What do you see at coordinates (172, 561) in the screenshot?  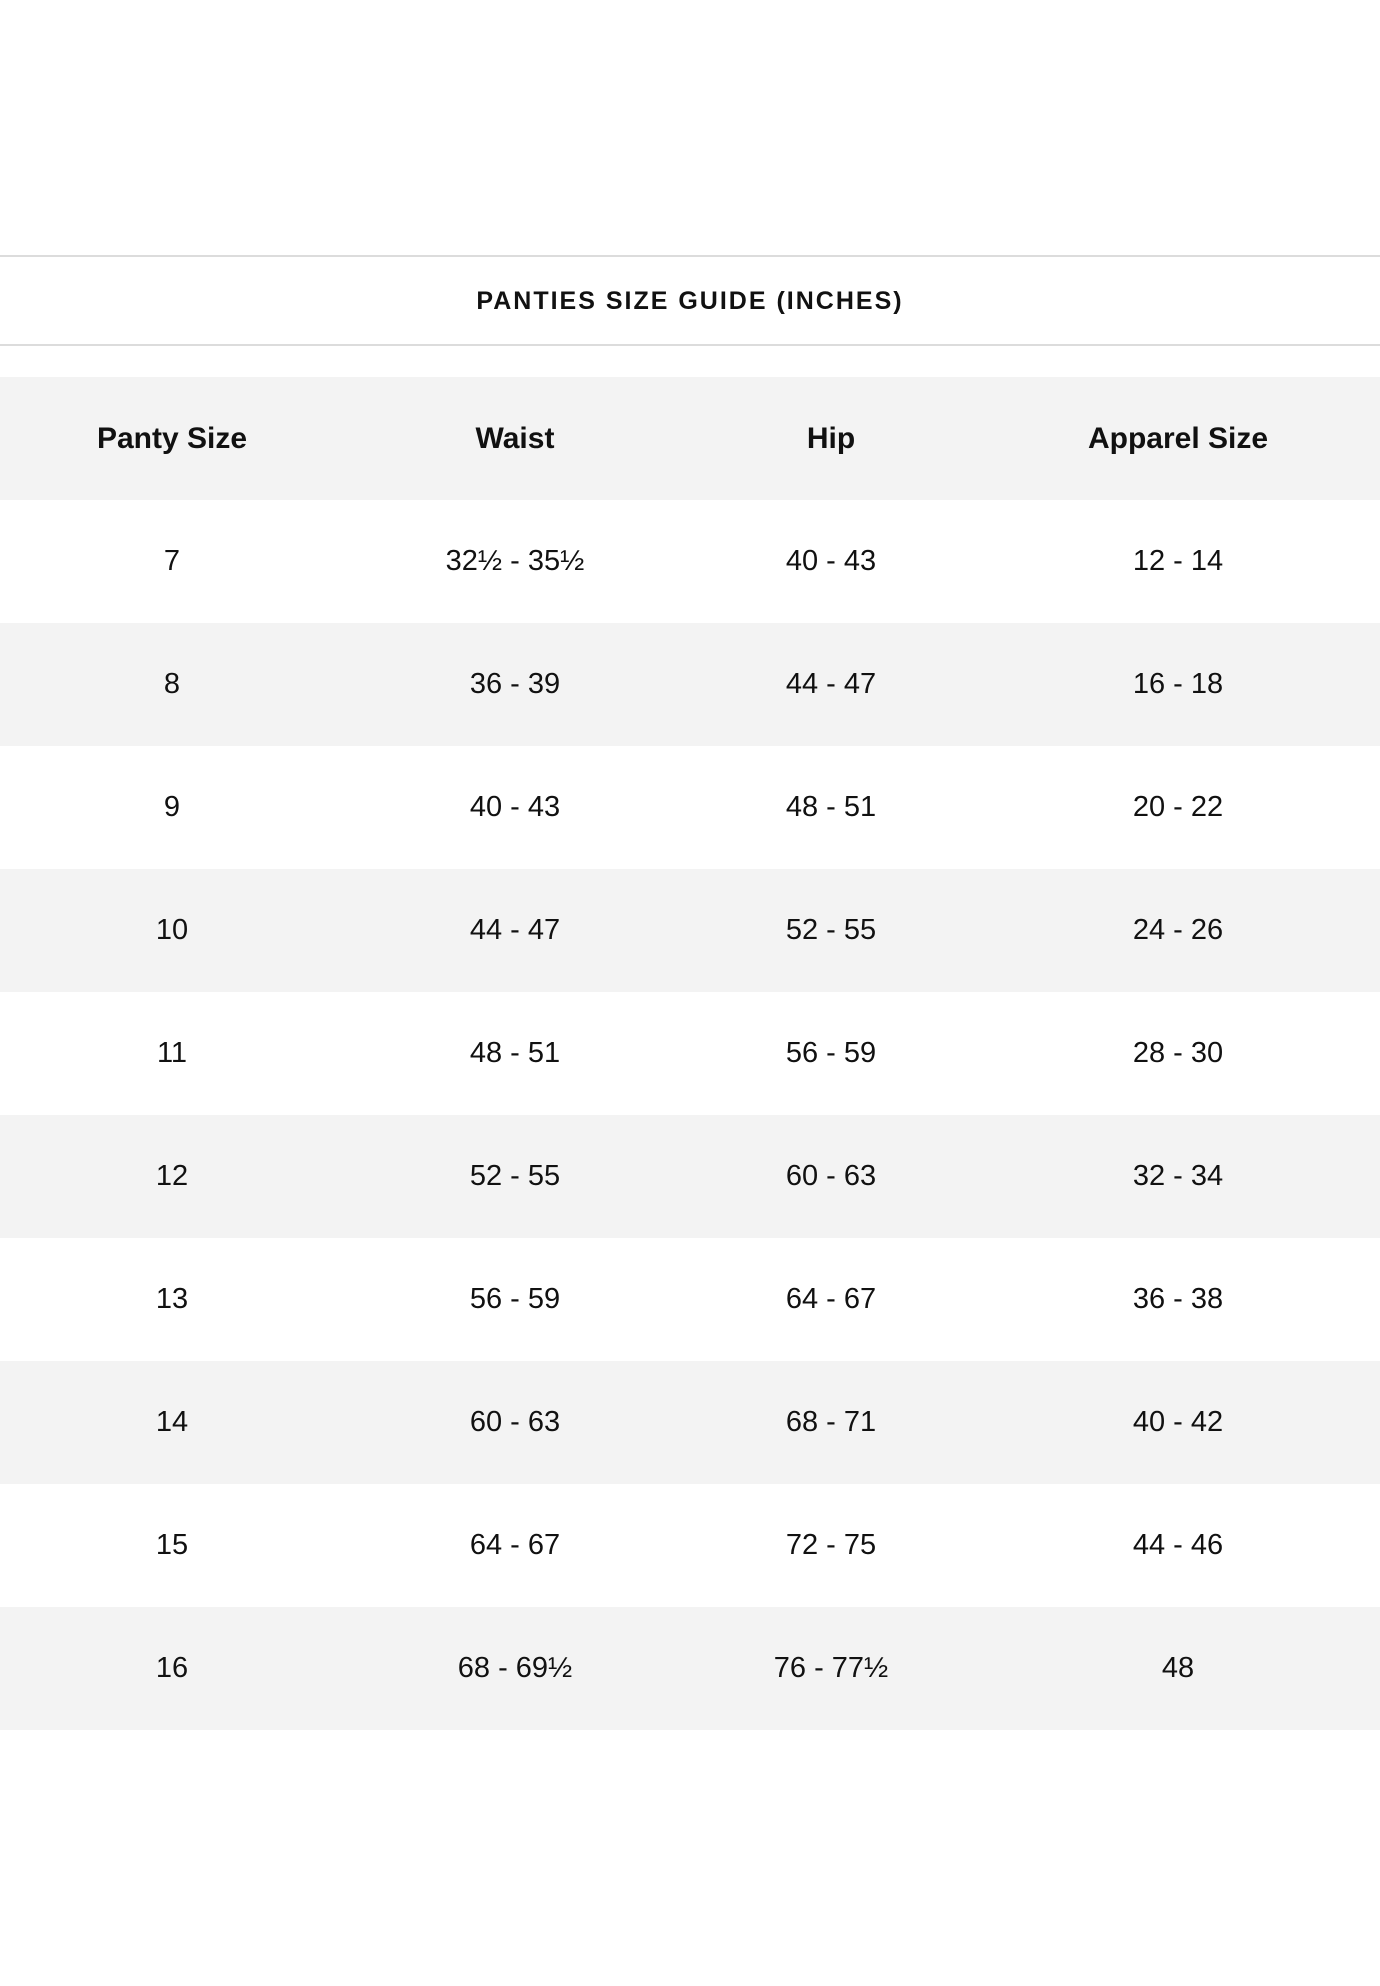 I see `cell-panty-size: 7` at bounding box center [172, 561].